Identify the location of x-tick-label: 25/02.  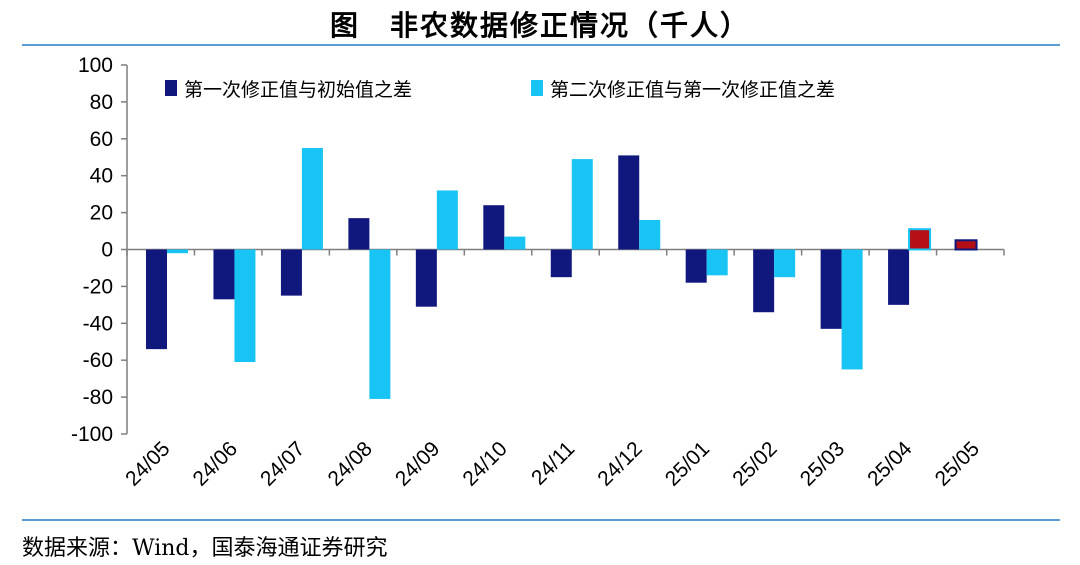
(754, 463).